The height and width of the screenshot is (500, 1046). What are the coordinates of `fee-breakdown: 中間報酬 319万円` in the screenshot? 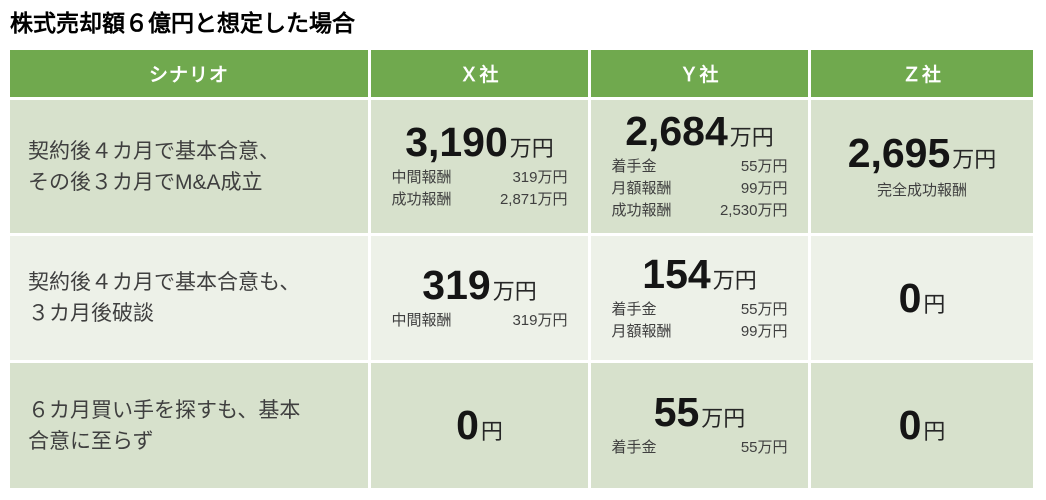 It's located at (480, 321).